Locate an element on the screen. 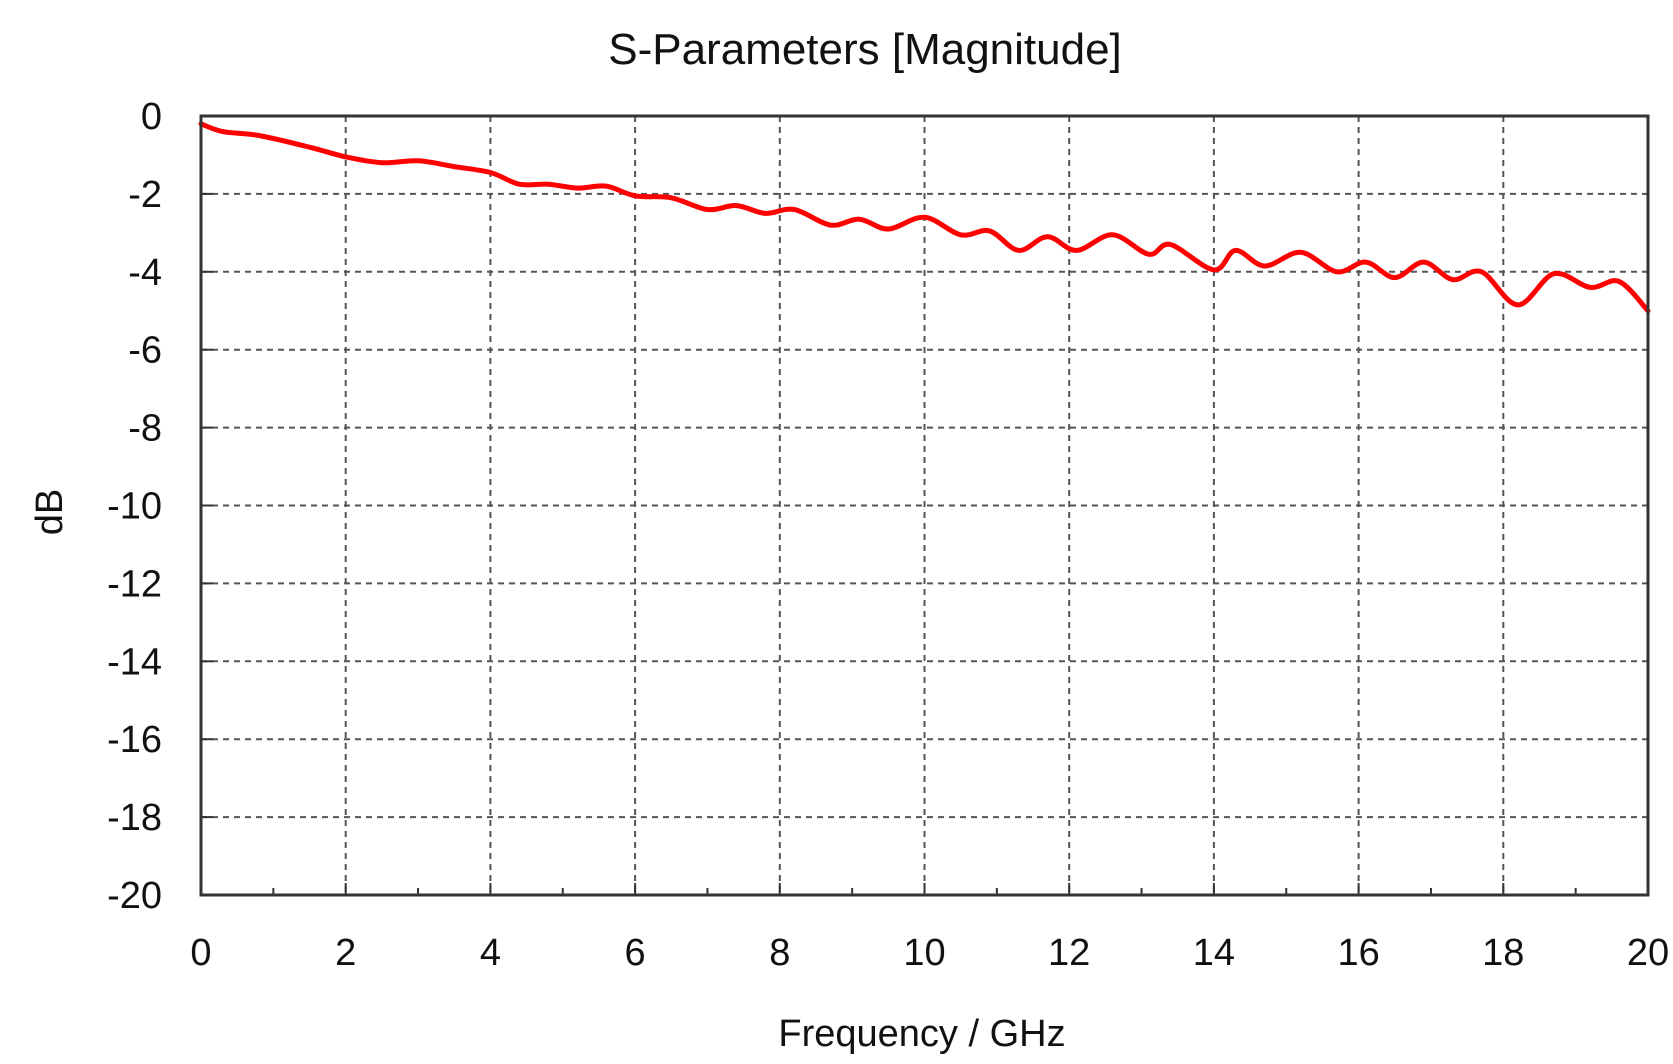 The height and width of the screenshot is (1064, 1673). y-tick-label: -2 is located at coordinates (145, 195).